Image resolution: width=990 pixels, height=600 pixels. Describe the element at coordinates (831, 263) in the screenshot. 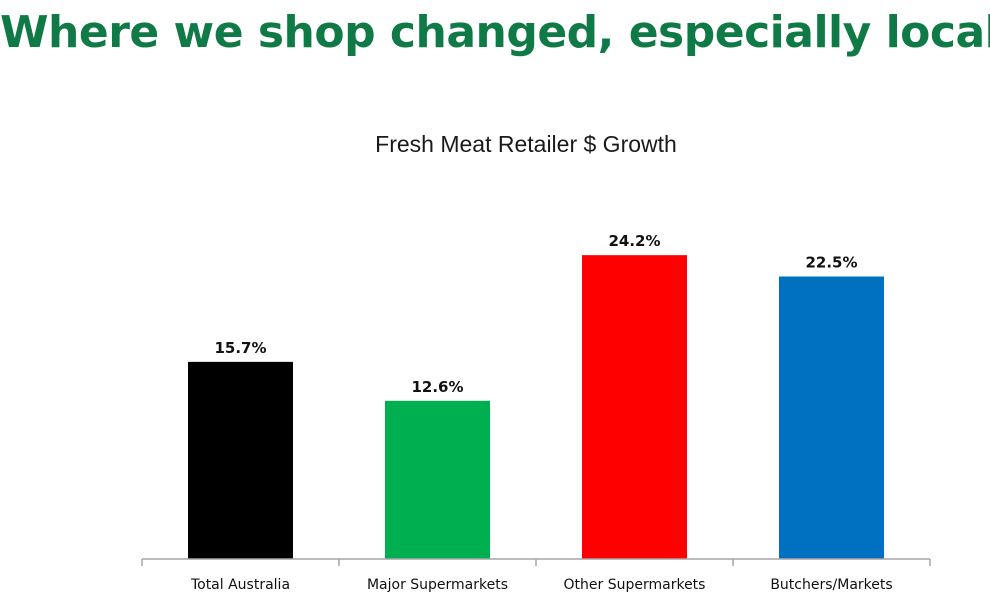

I see `data-label-butchers-markets: 22.5%` at that location.